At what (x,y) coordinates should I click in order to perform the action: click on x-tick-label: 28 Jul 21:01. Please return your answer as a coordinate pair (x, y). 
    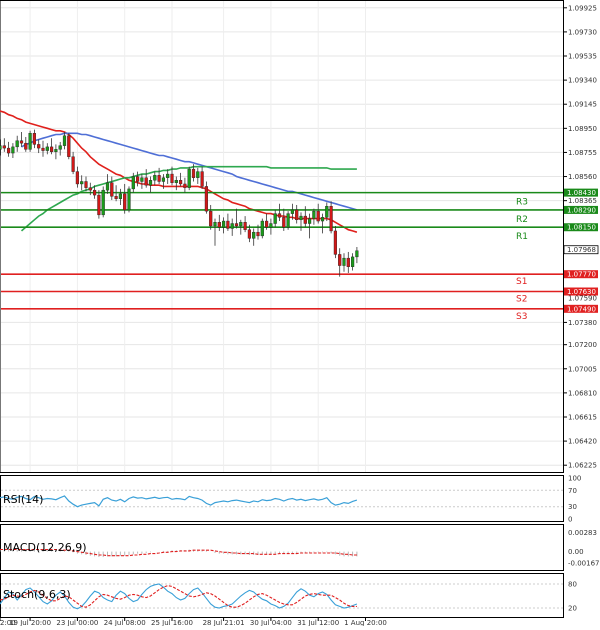
    Looking at the image, I should click on (224, 622).